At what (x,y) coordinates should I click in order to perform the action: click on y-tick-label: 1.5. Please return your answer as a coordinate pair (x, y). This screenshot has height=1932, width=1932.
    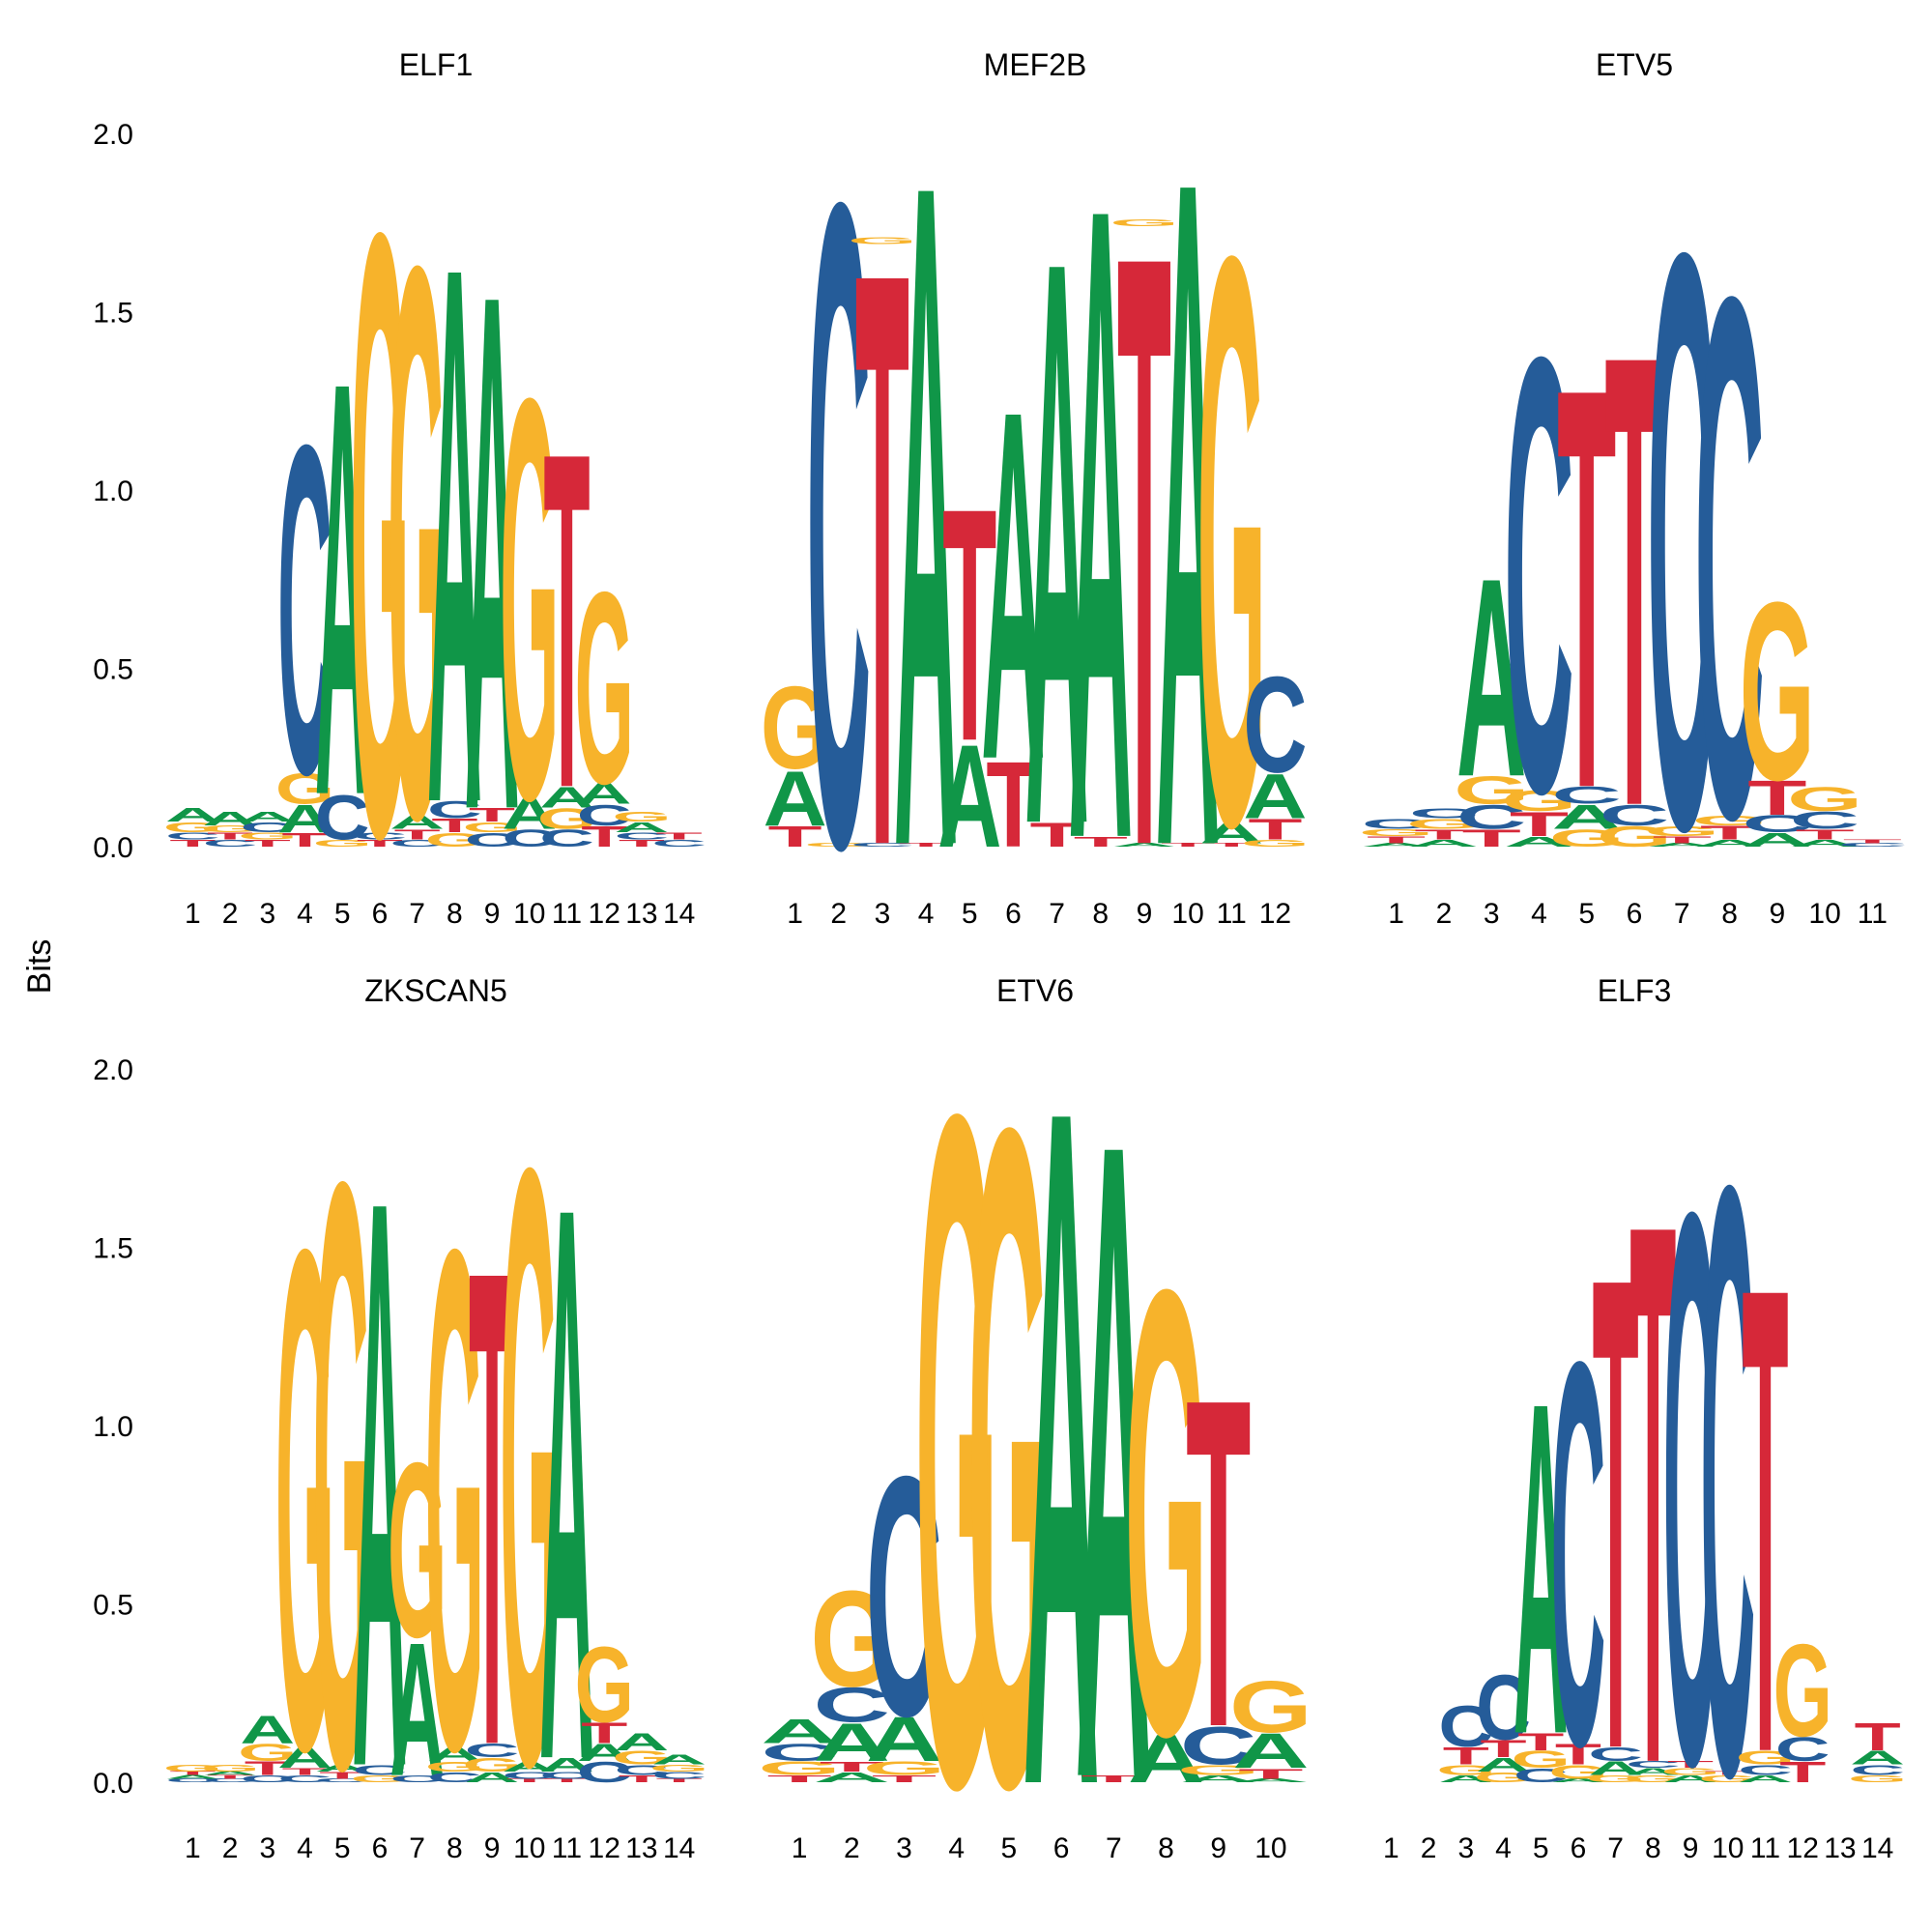
    Looking at the image, I should click on (113, 314).